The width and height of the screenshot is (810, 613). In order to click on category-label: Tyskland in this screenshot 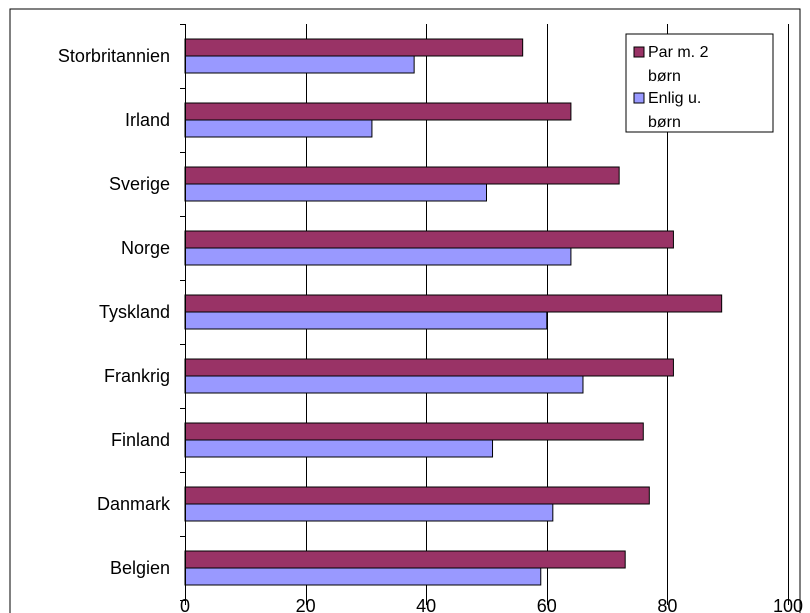, I will do `click(134, 312)`.